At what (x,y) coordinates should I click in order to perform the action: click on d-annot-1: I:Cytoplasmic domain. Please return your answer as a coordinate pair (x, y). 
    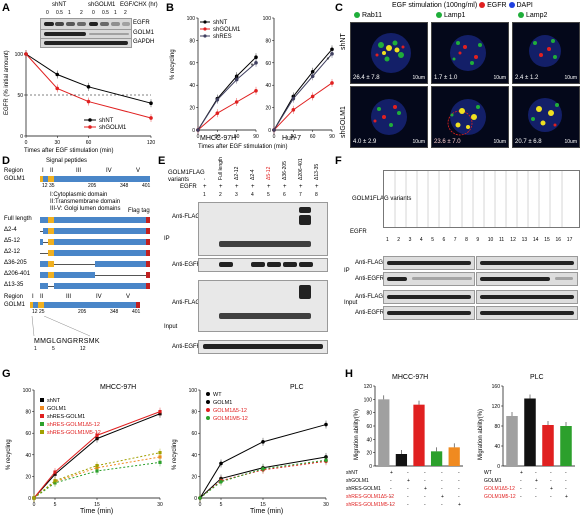
    Looking at the image, I should click on (79, 195).